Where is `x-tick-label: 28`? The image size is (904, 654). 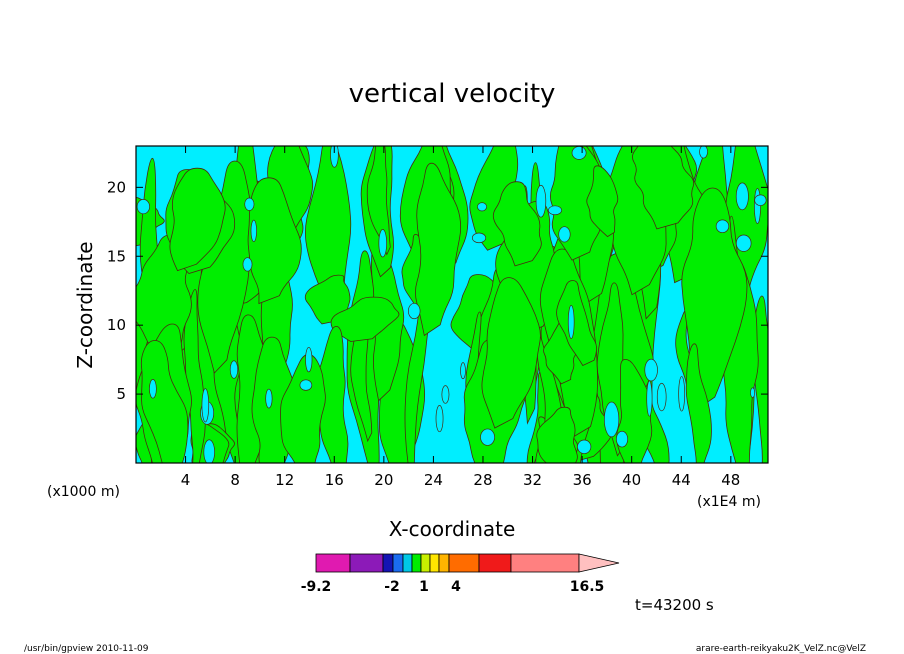
x-tick-label: 28 is located at coordinates (482, 480).